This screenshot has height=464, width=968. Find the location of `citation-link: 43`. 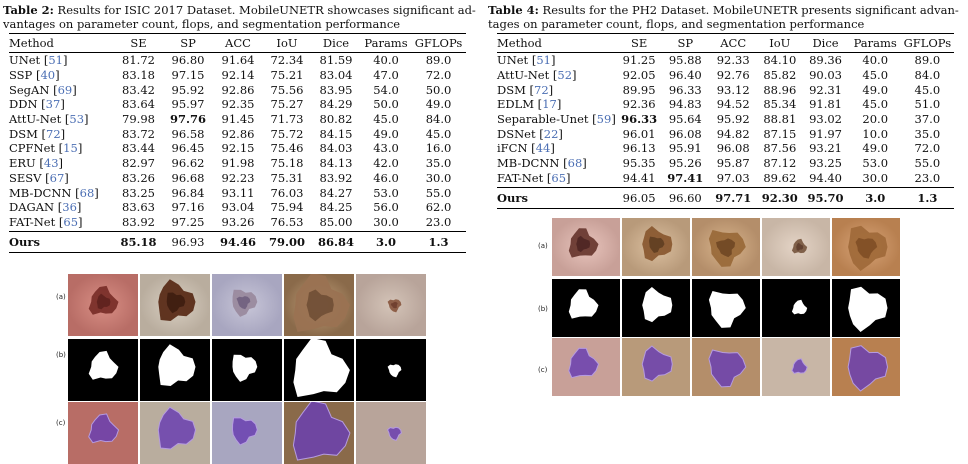

citation-link: 43 is located at coordinates (51, 163).